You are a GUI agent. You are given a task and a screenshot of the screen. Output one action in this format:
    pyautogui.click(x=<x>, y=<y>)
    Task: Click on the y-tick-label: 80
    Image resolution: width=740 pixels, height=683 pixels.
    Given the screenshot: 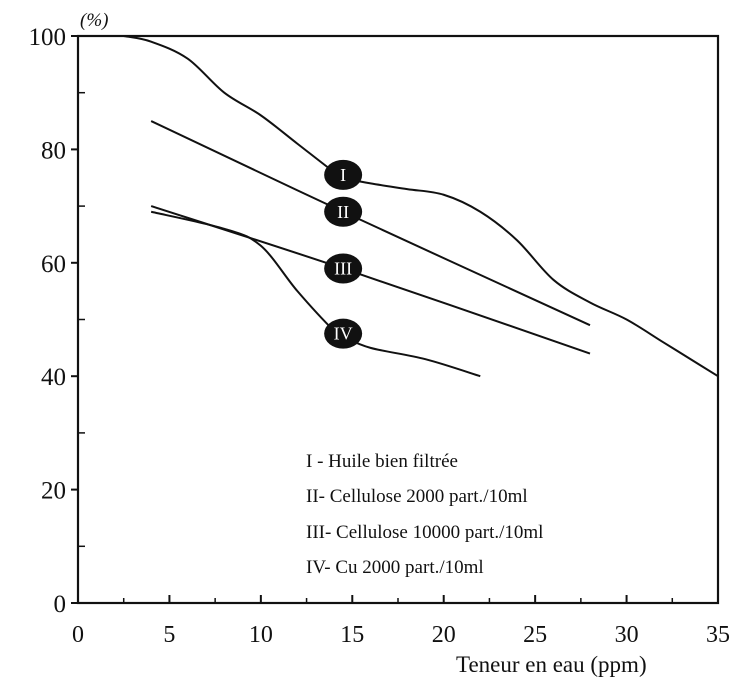 What is the action you would take?
    pyautogui.click(x=53, y=150)
    